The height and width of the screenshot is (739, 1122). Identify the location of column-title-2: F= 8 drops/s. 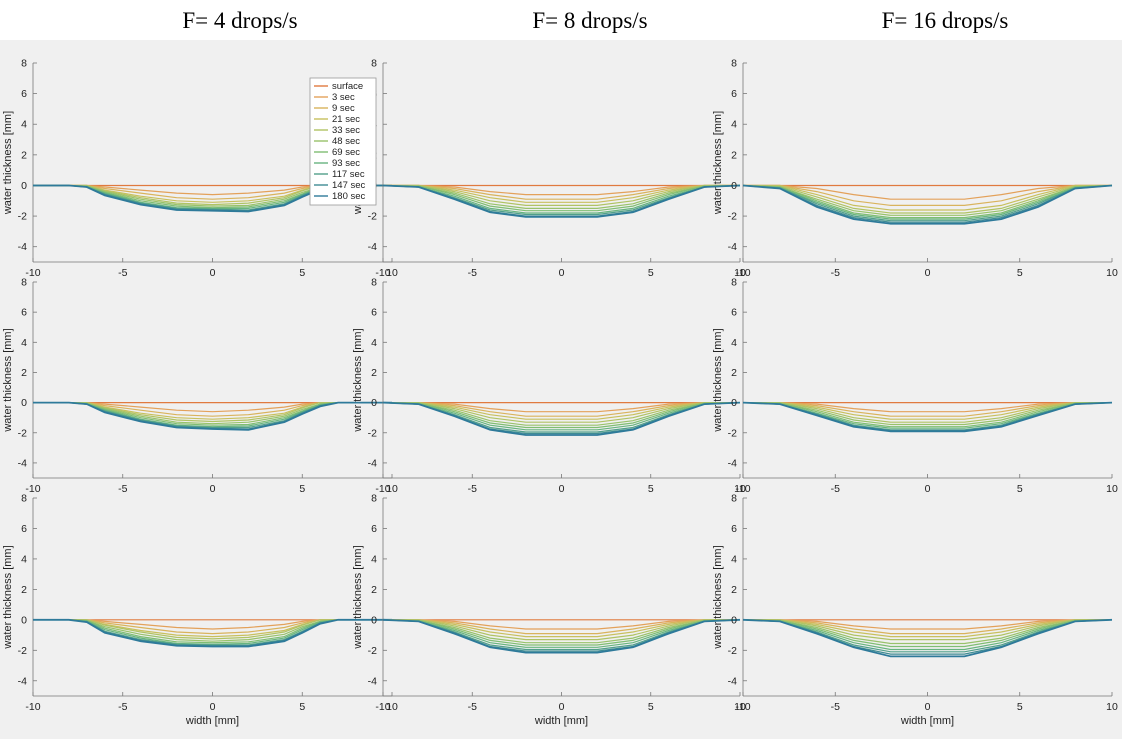
(589, 20).